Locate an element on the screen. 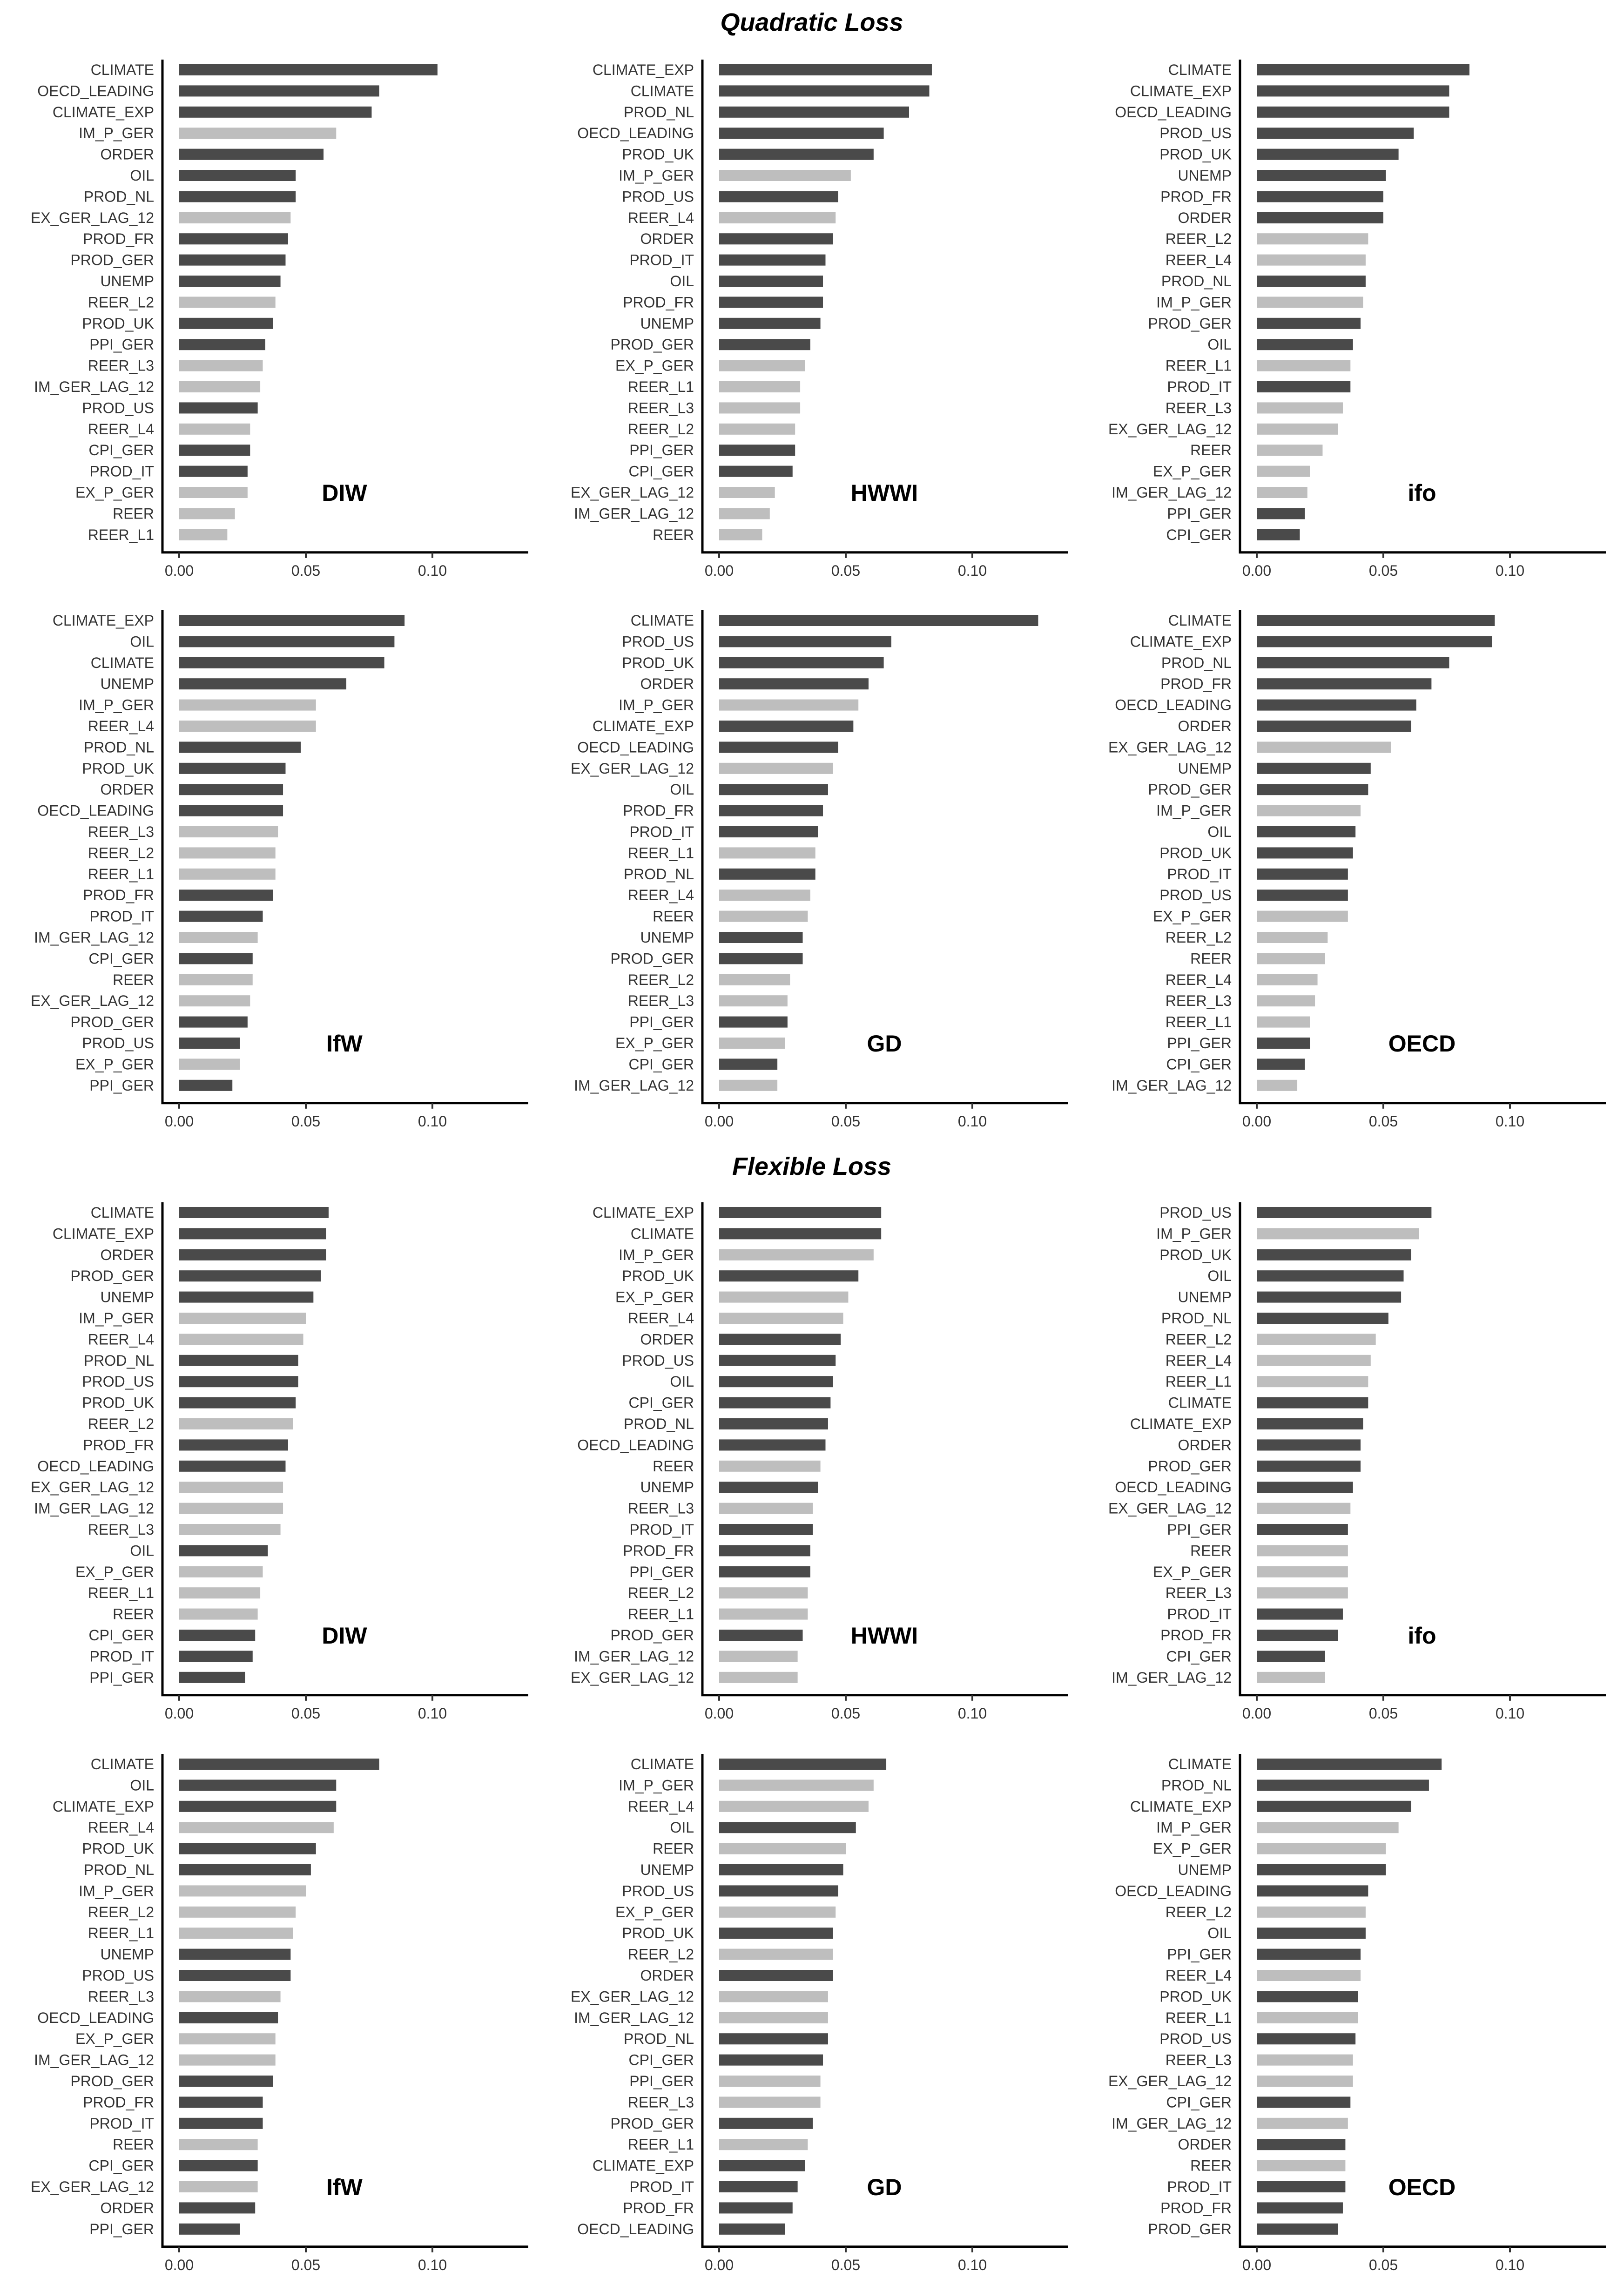 Image resolution: width=1624 pixels, height=2285 pixels. category-label: ORDER is located at coordinates (667, 683).